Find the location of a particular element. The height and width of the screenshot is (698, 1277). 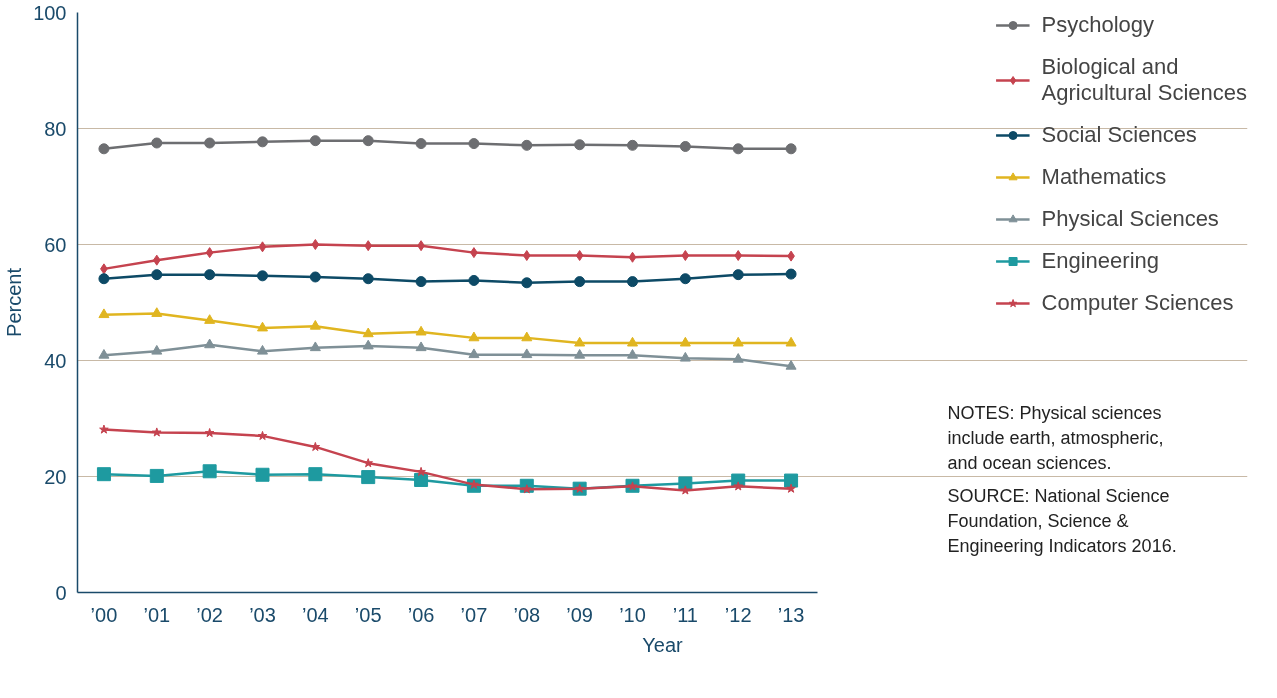

x-tick-label: ’12 is located at coordinates (738, 614).